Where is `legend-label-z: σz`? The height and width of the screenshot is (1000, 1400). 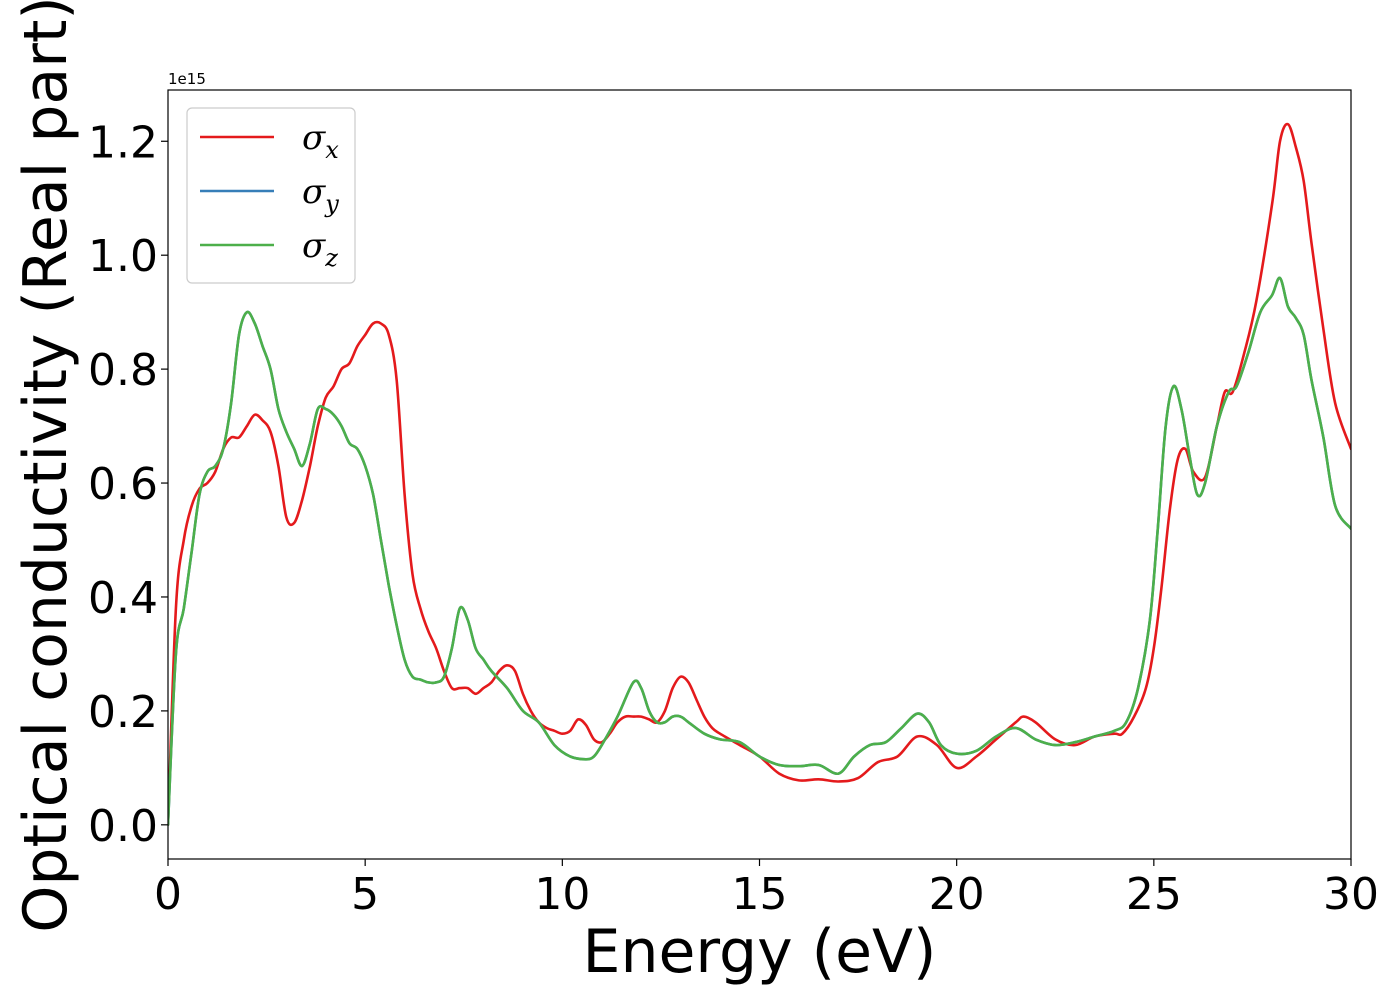 legend-label-z: σz is located at coordinates (320, 249).